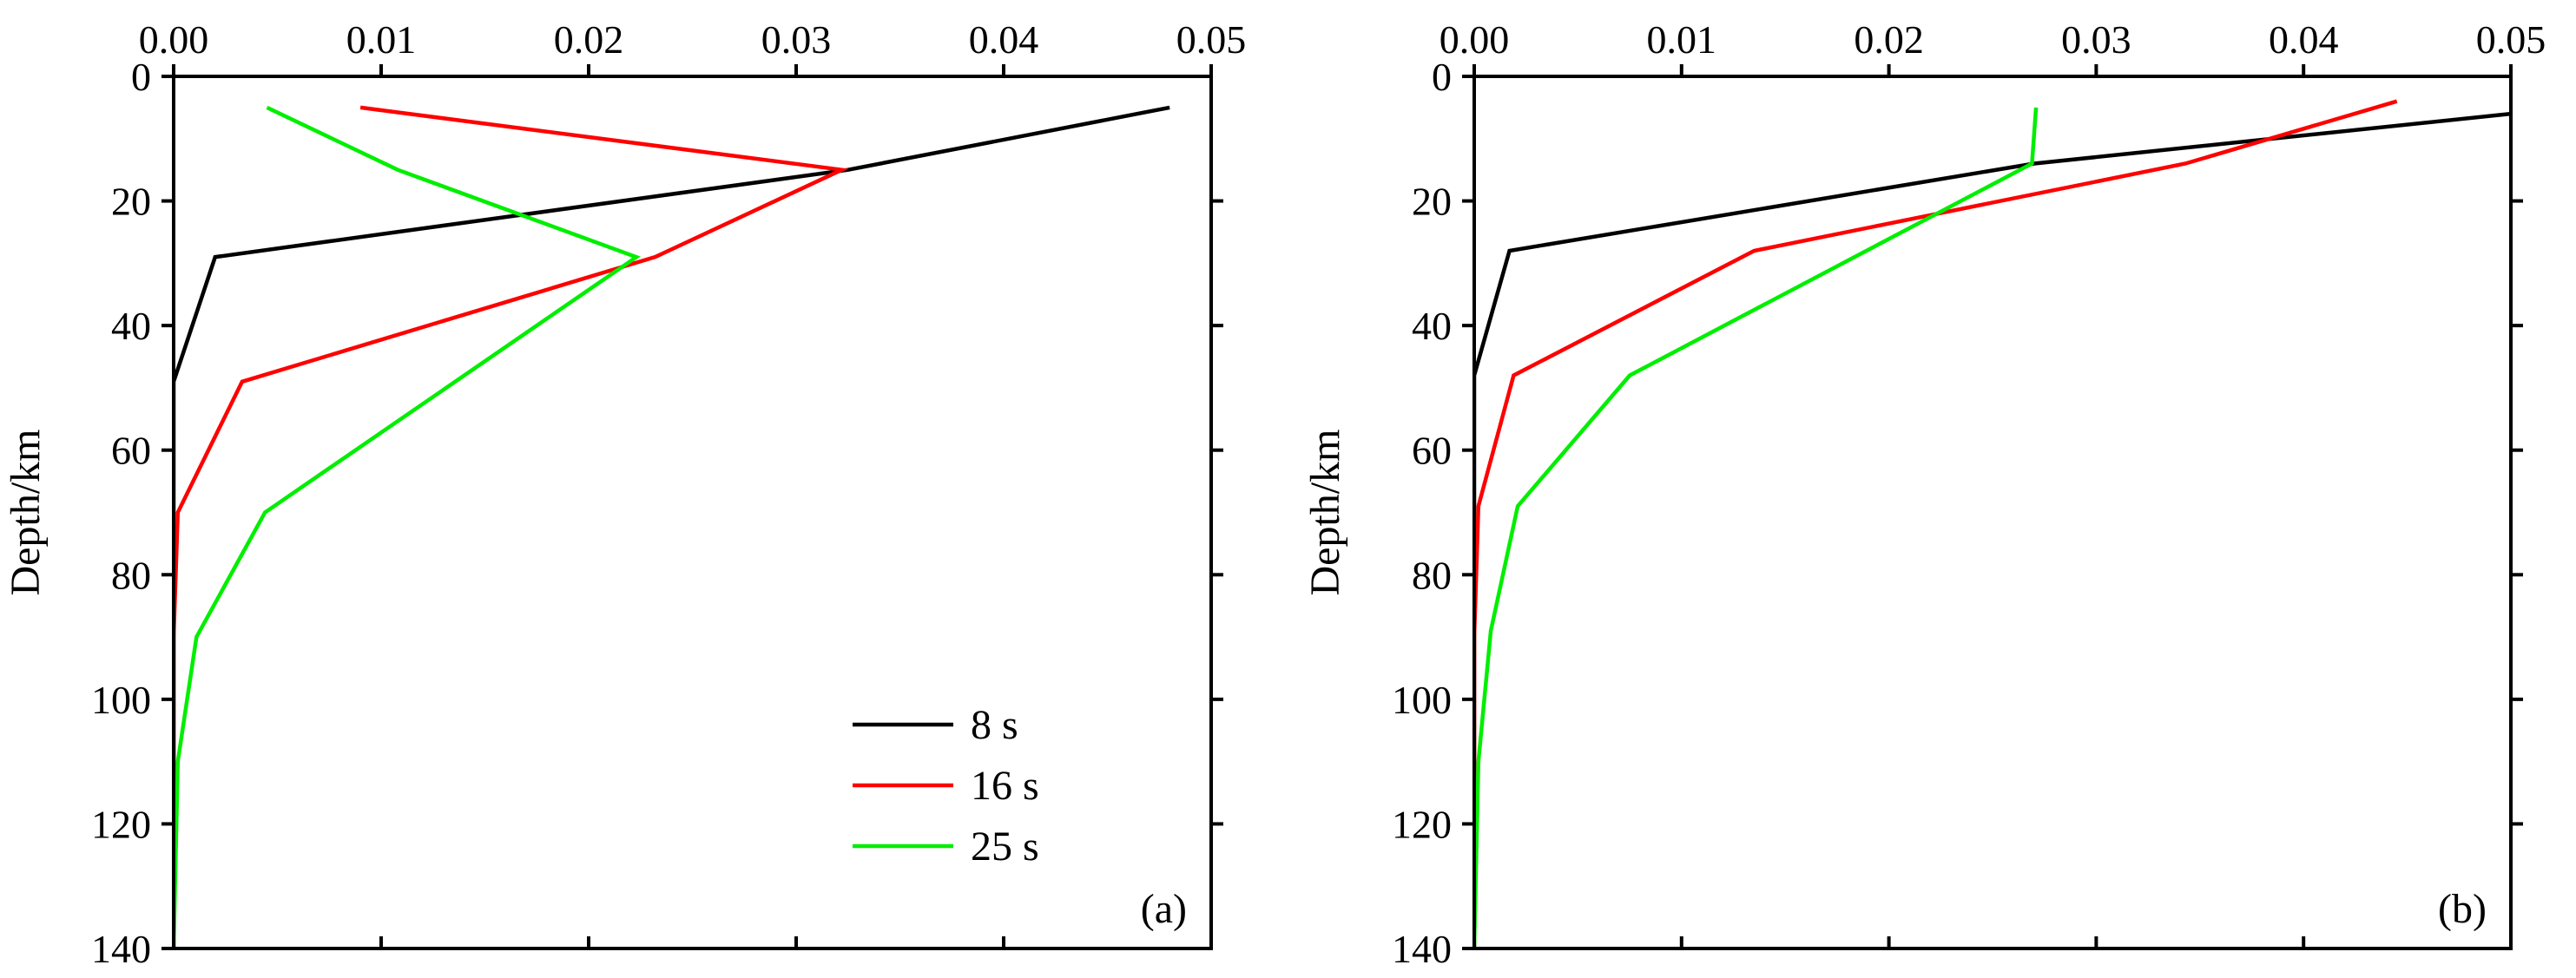 This screenshot has height=978, width=2576. What do you see at coordinates (2462, 909) in the screenshot?
I see `panel-label: (b)` at bounding box center [2462, 909].